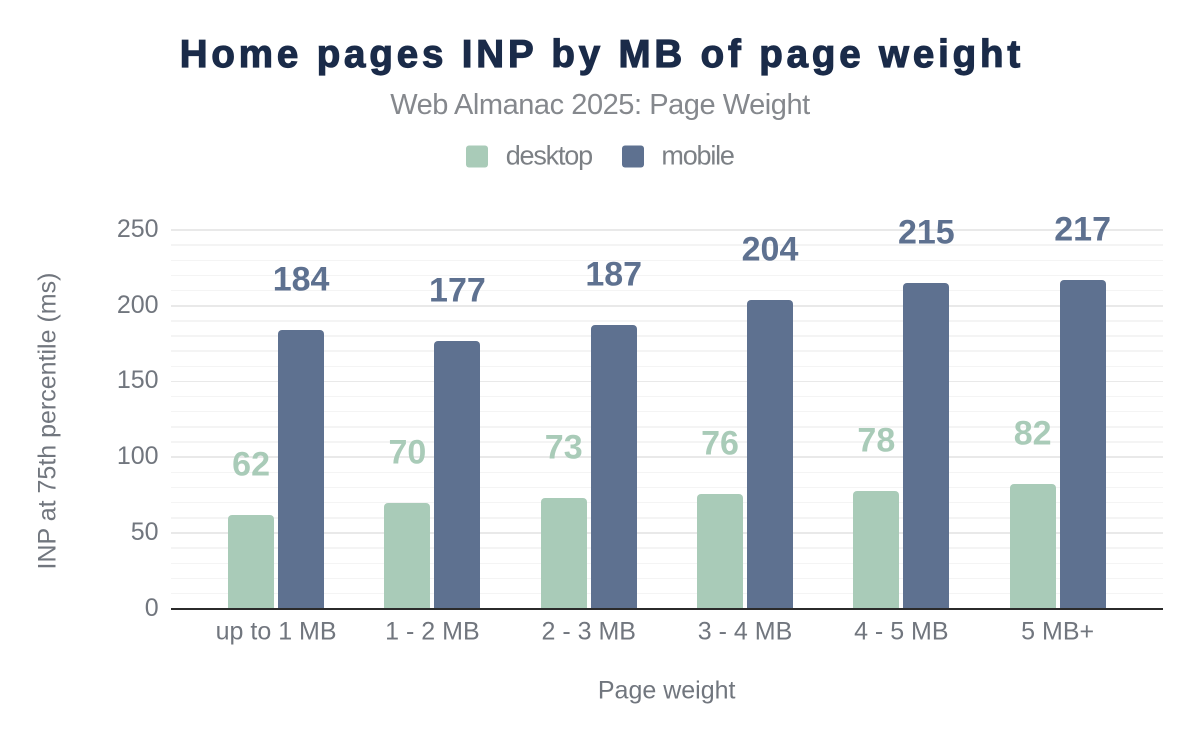 The image size is (1200, 742). I want to click on y-tick-label: 200, so click(137, 304).